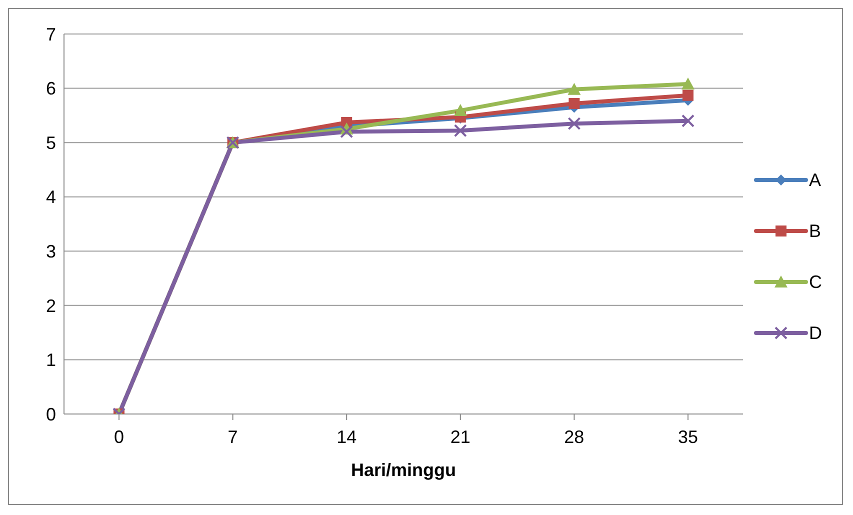  I want to click on y-tick-label: 1, so click(51, 360).